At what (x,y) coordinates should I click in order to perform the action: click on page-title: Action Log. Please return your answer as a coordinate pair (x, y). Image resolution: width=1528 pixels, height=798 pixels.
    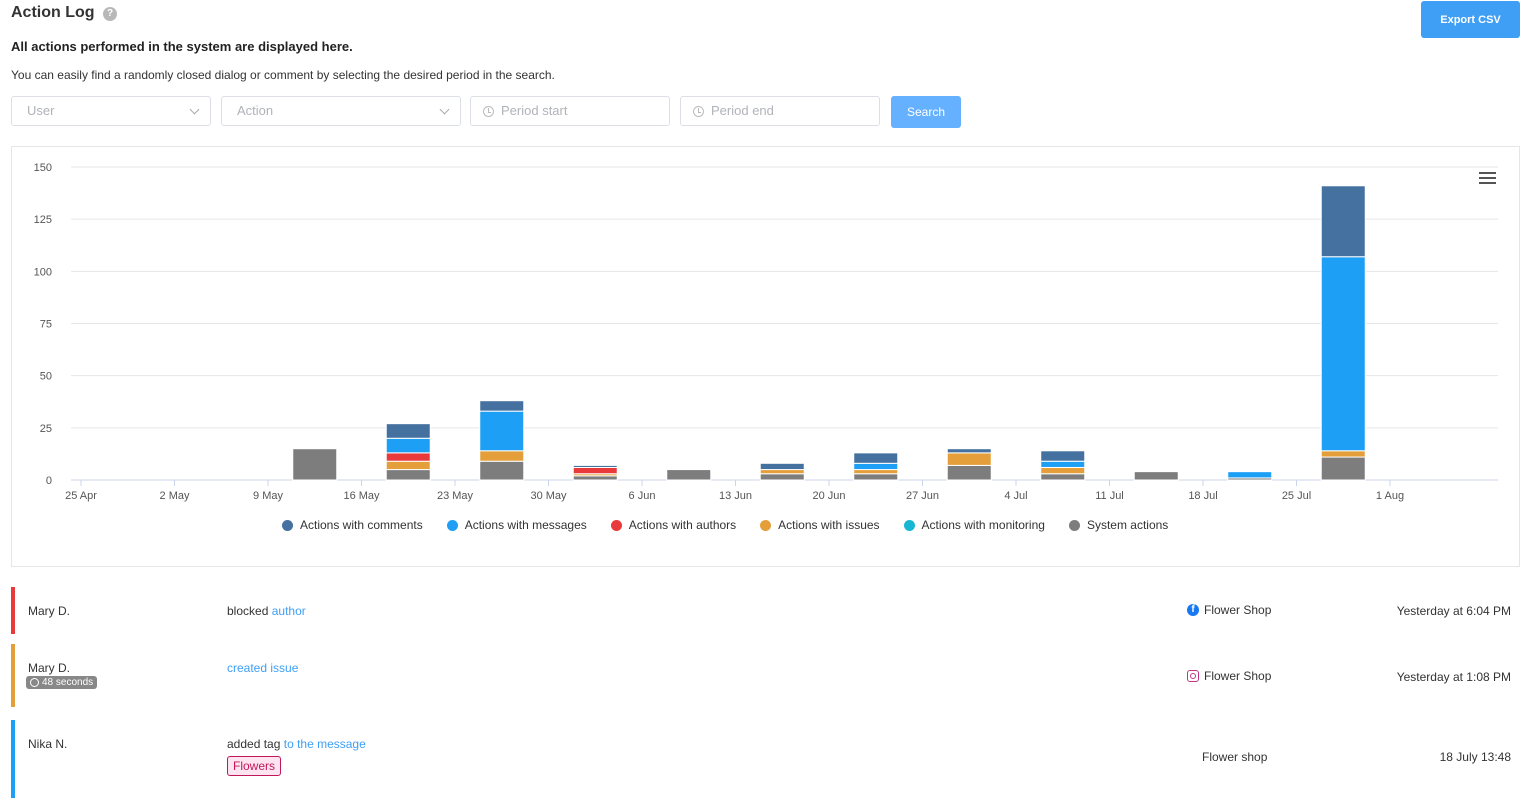
    Looking at the image, I should click on (53, 12).